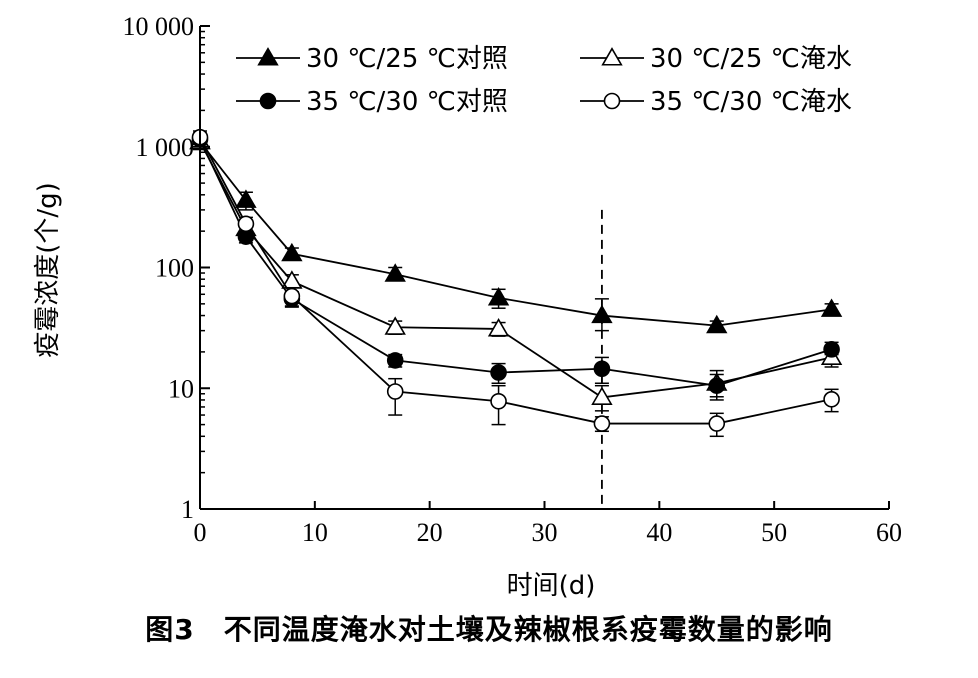 Image resolution: width=978 pixels, height=678 pixels. I want to click on x-tick-label: 20, so click(430, 532).